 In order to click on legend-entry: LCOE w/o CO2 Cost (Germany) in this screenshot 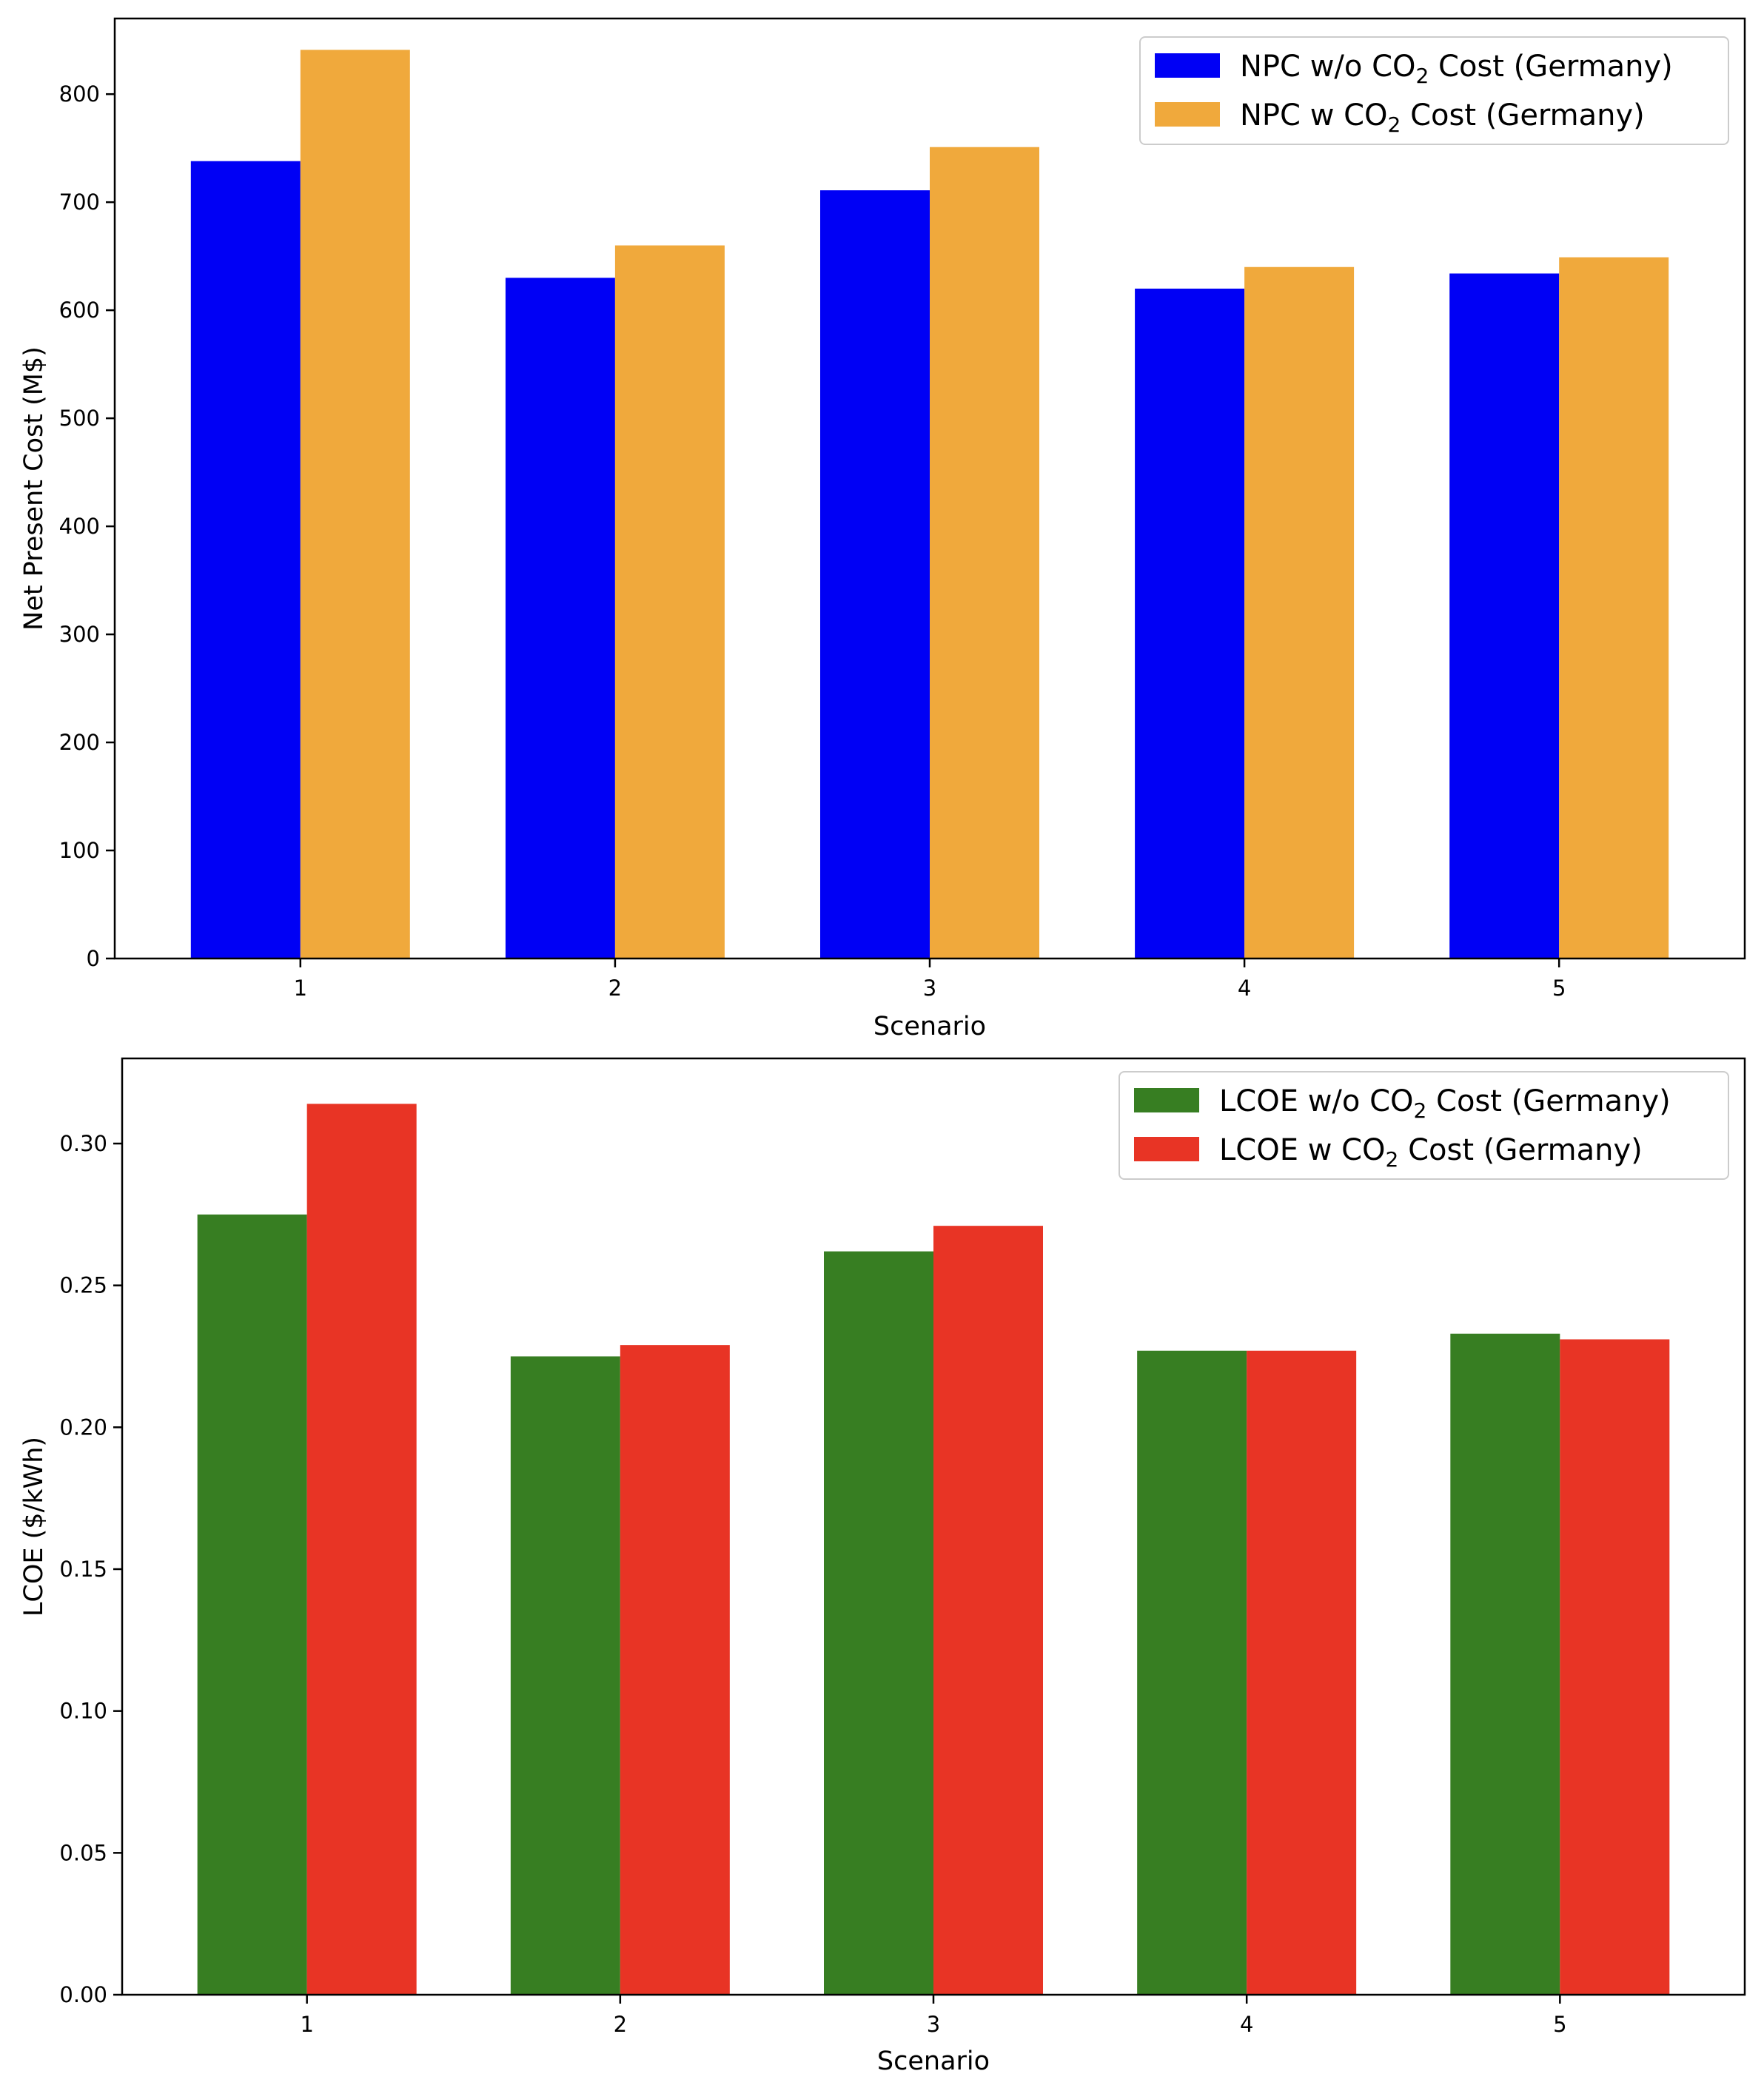, I will do `click(1445, 1103)`.